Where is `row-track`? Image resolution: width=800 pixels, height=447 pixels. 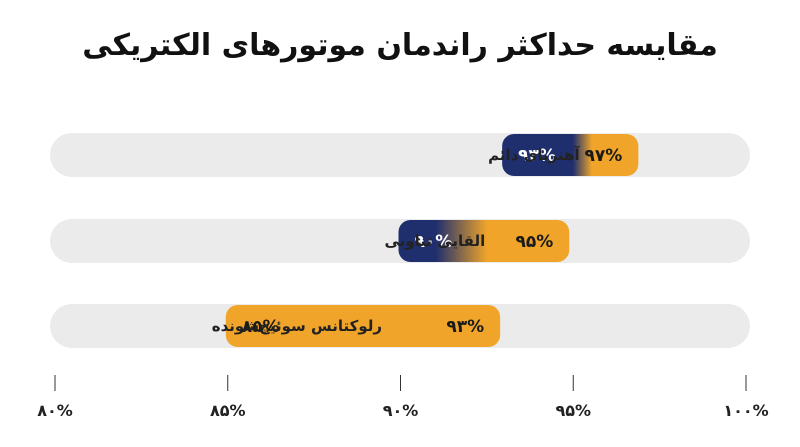
row-track is located at coordinates (400, 155).